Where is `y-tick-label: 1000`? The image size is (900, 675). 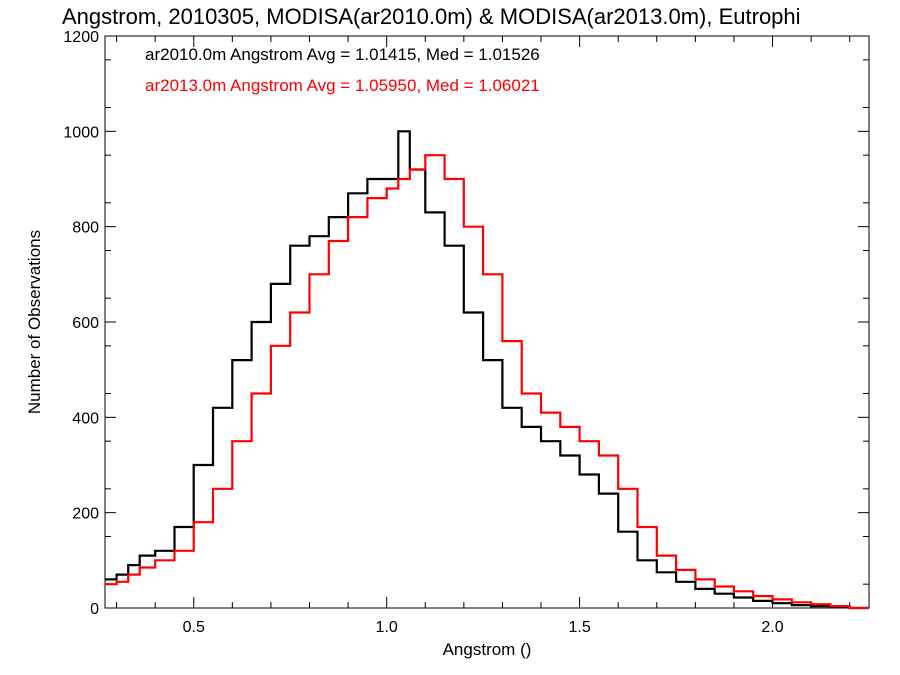 y-tick-label: 1000 is located at coordinates (81, 132).